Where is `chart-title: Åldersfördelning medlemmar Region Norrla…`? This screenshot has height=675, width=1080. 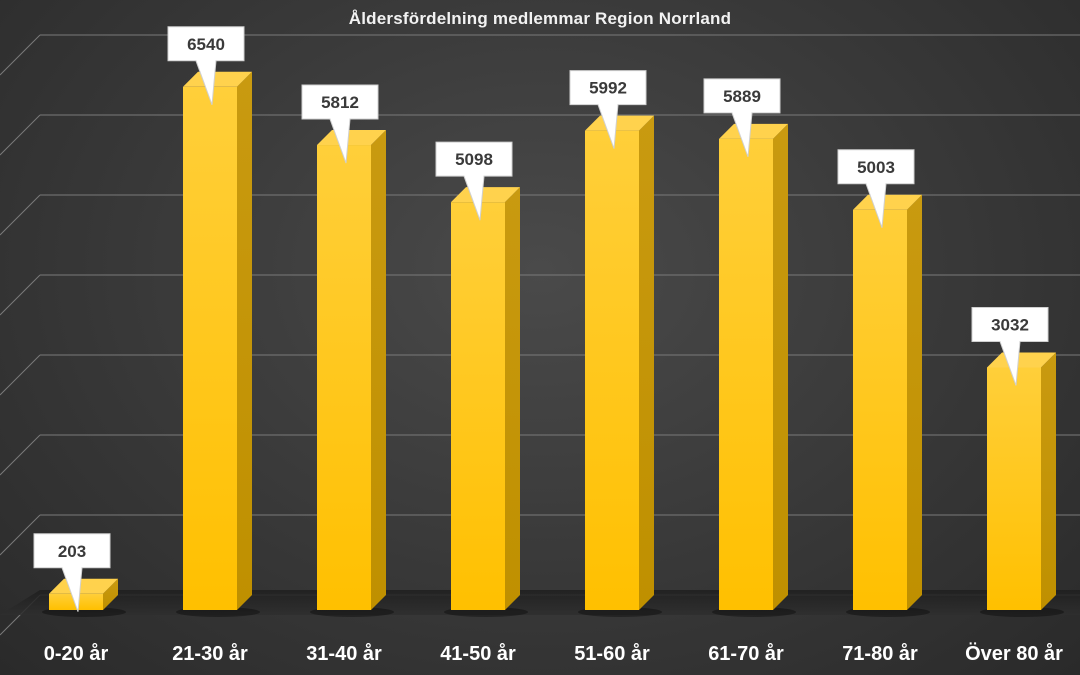 chart-title: Åldersfördelning medlemmar Region Norrla… is located at coordinates (540, 18).